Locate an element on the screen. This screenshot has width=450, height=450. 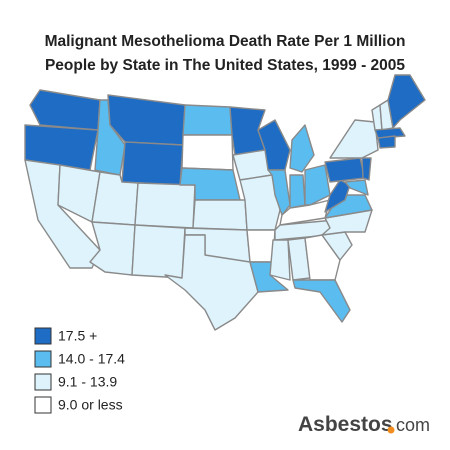
legend-label: 9.0 or less is located at coordinates (90, 405).